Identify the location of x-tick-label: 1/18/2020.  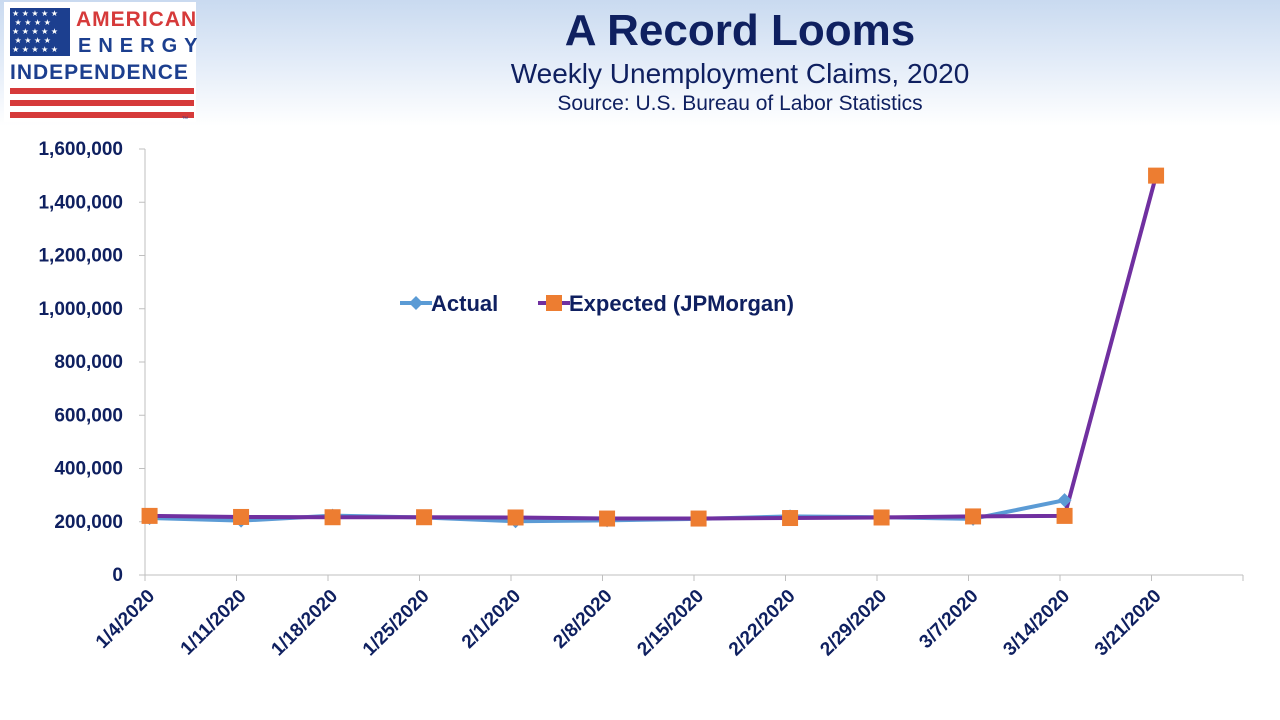
(304, 623).